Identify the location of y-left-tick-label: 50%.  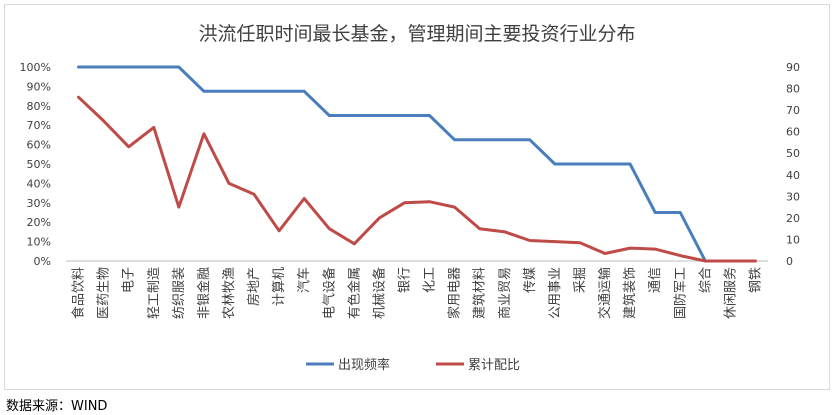
(39, 164).